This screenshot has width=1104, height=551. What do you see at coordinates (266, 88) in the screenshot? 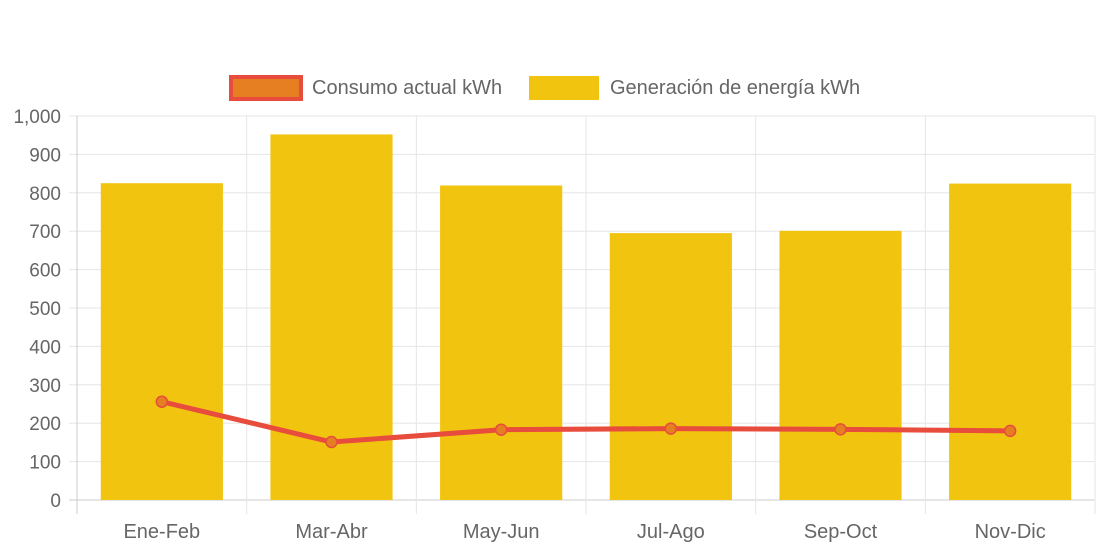
I see `legend-swatch-consumo` at bounding box center [266, 88].